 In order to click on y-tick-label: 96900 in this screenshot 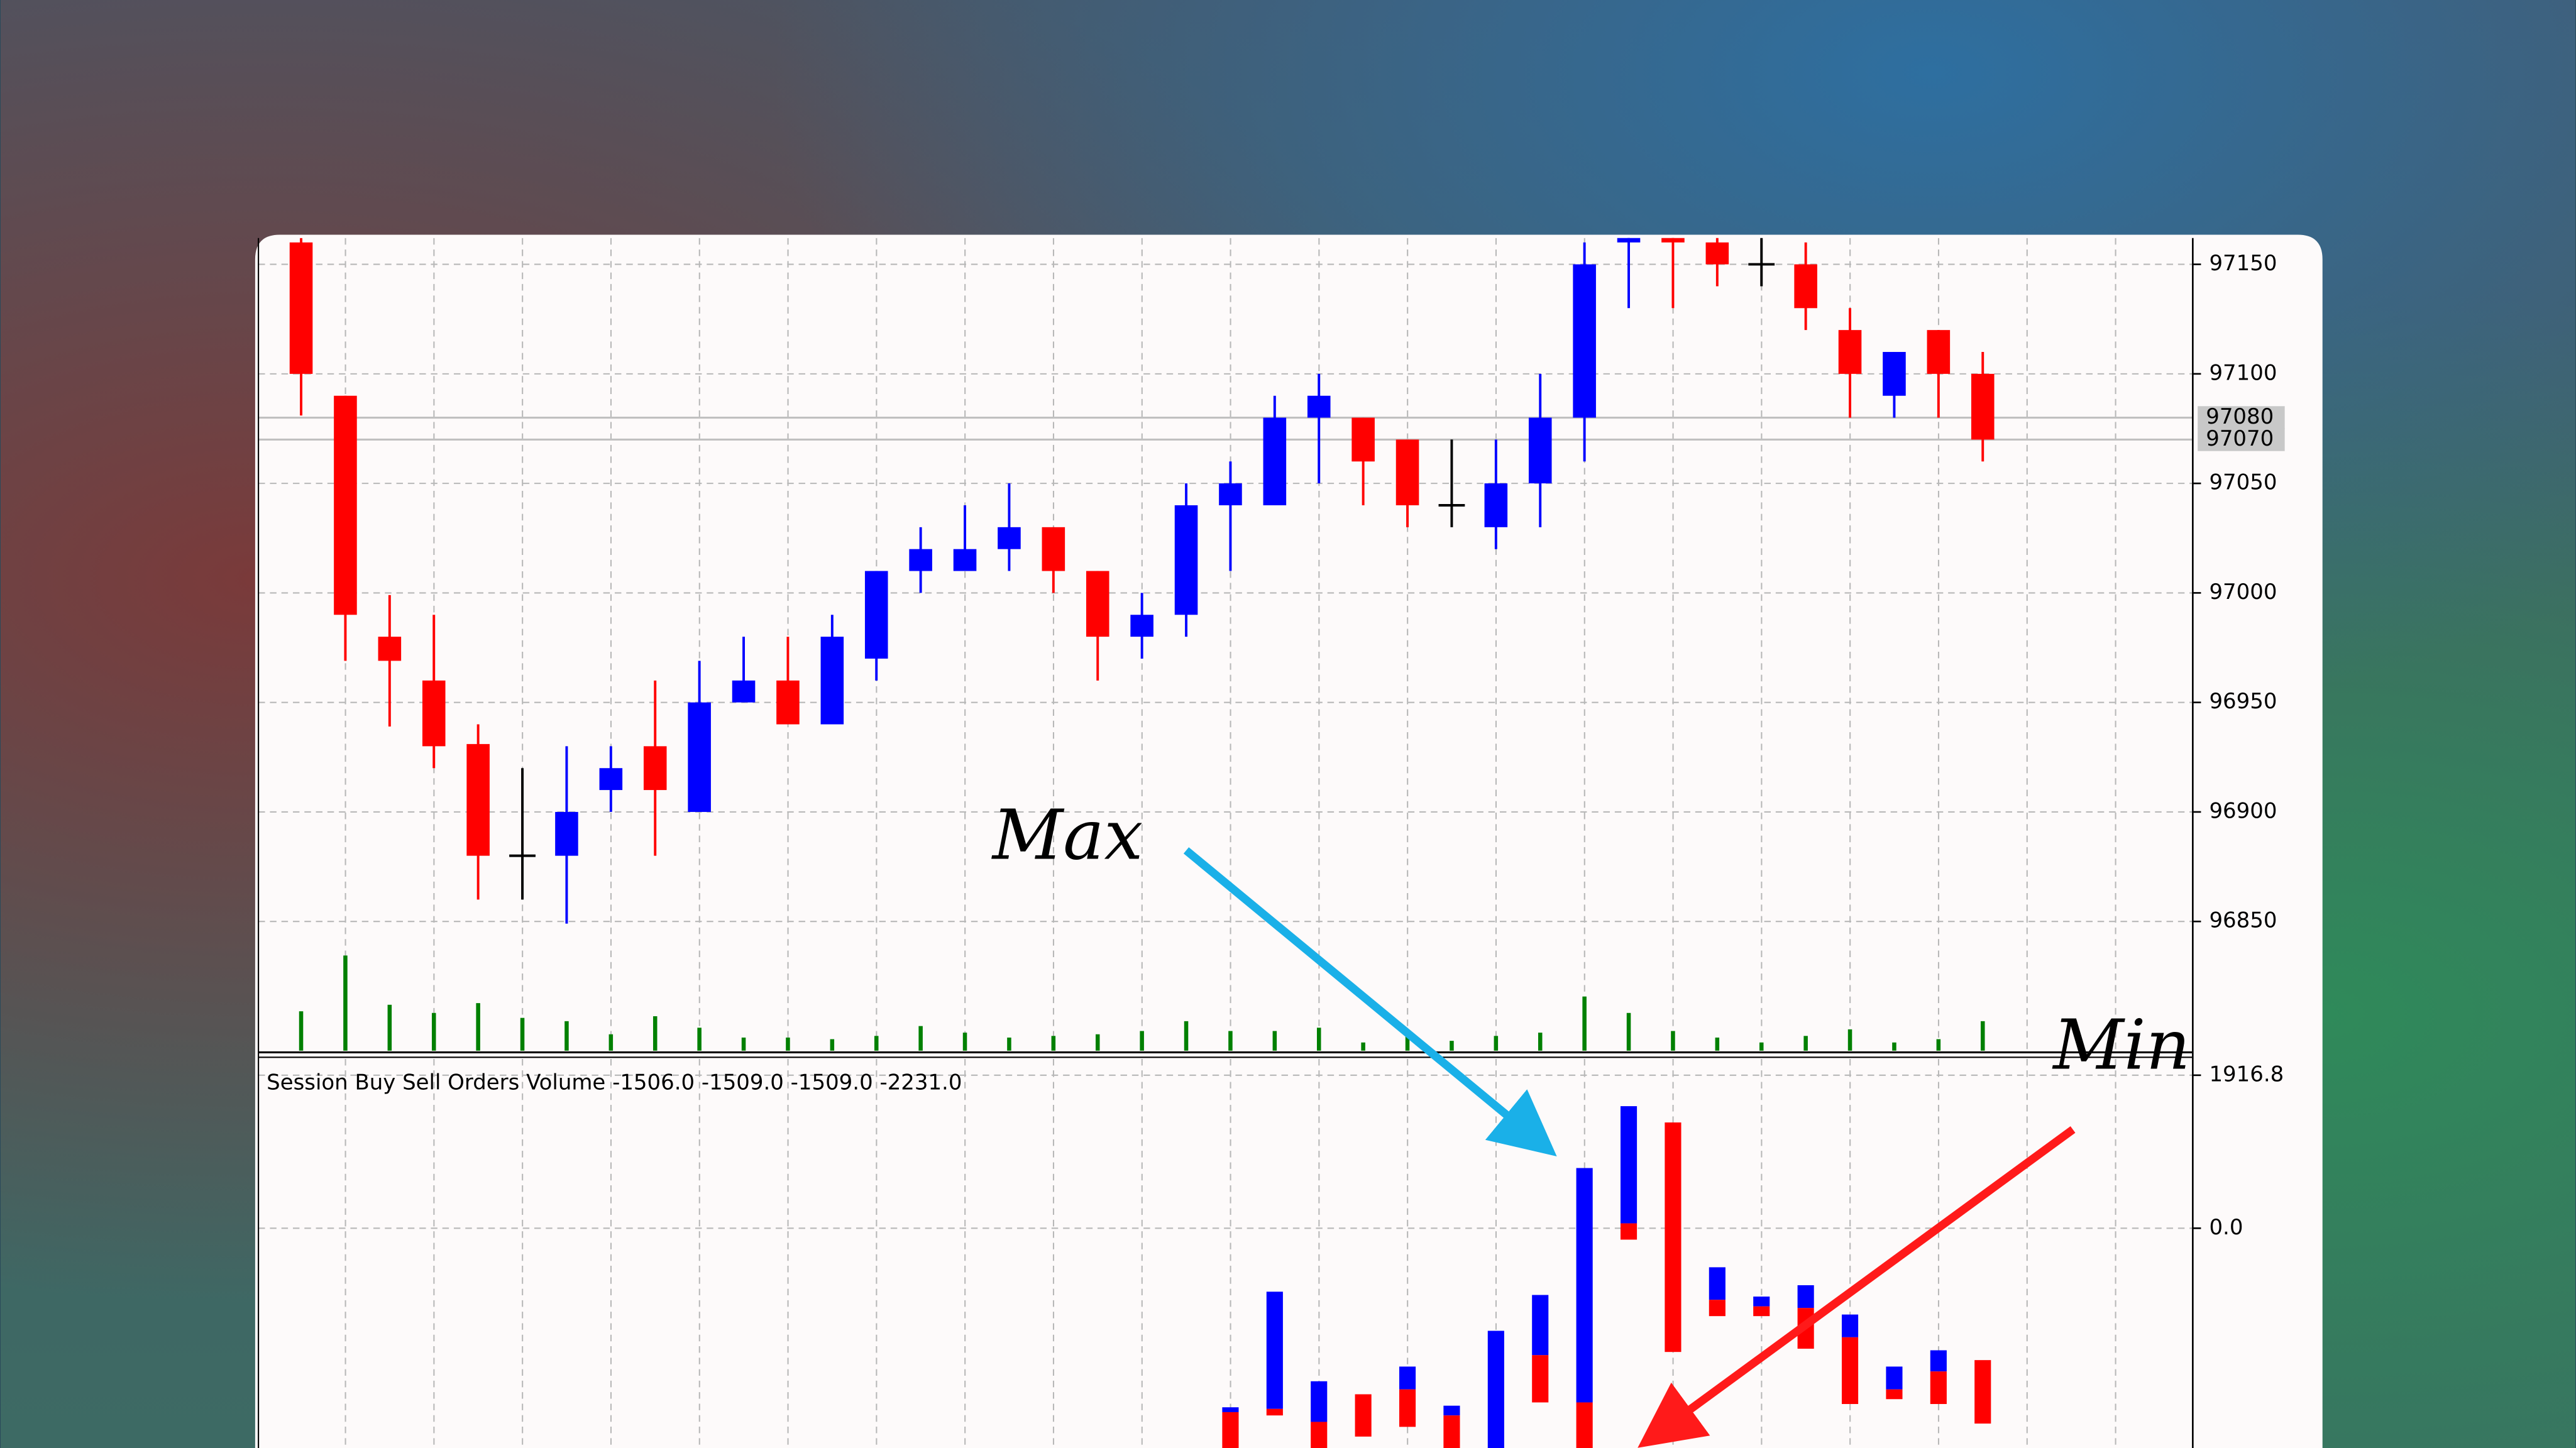, I will do `click(2243, 810)`.